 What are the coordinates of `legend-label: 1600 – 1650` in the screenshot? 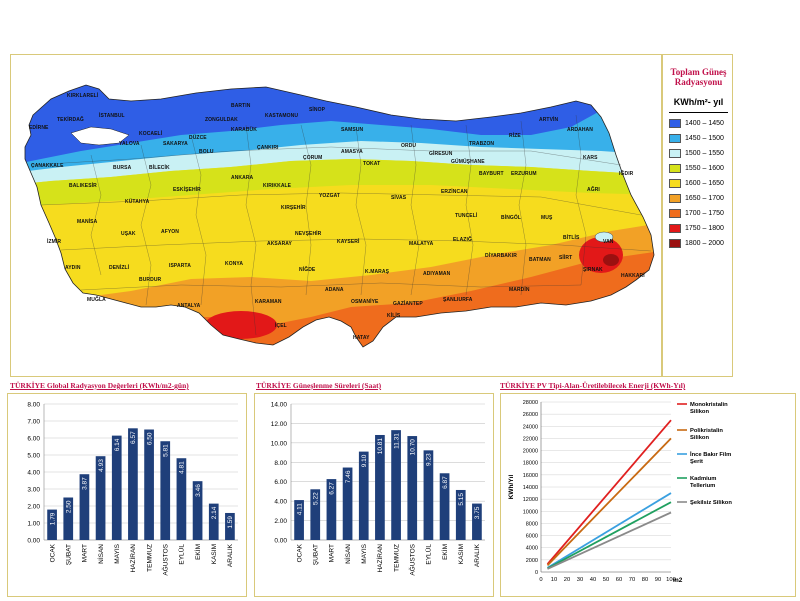 It's located at (704, 183).